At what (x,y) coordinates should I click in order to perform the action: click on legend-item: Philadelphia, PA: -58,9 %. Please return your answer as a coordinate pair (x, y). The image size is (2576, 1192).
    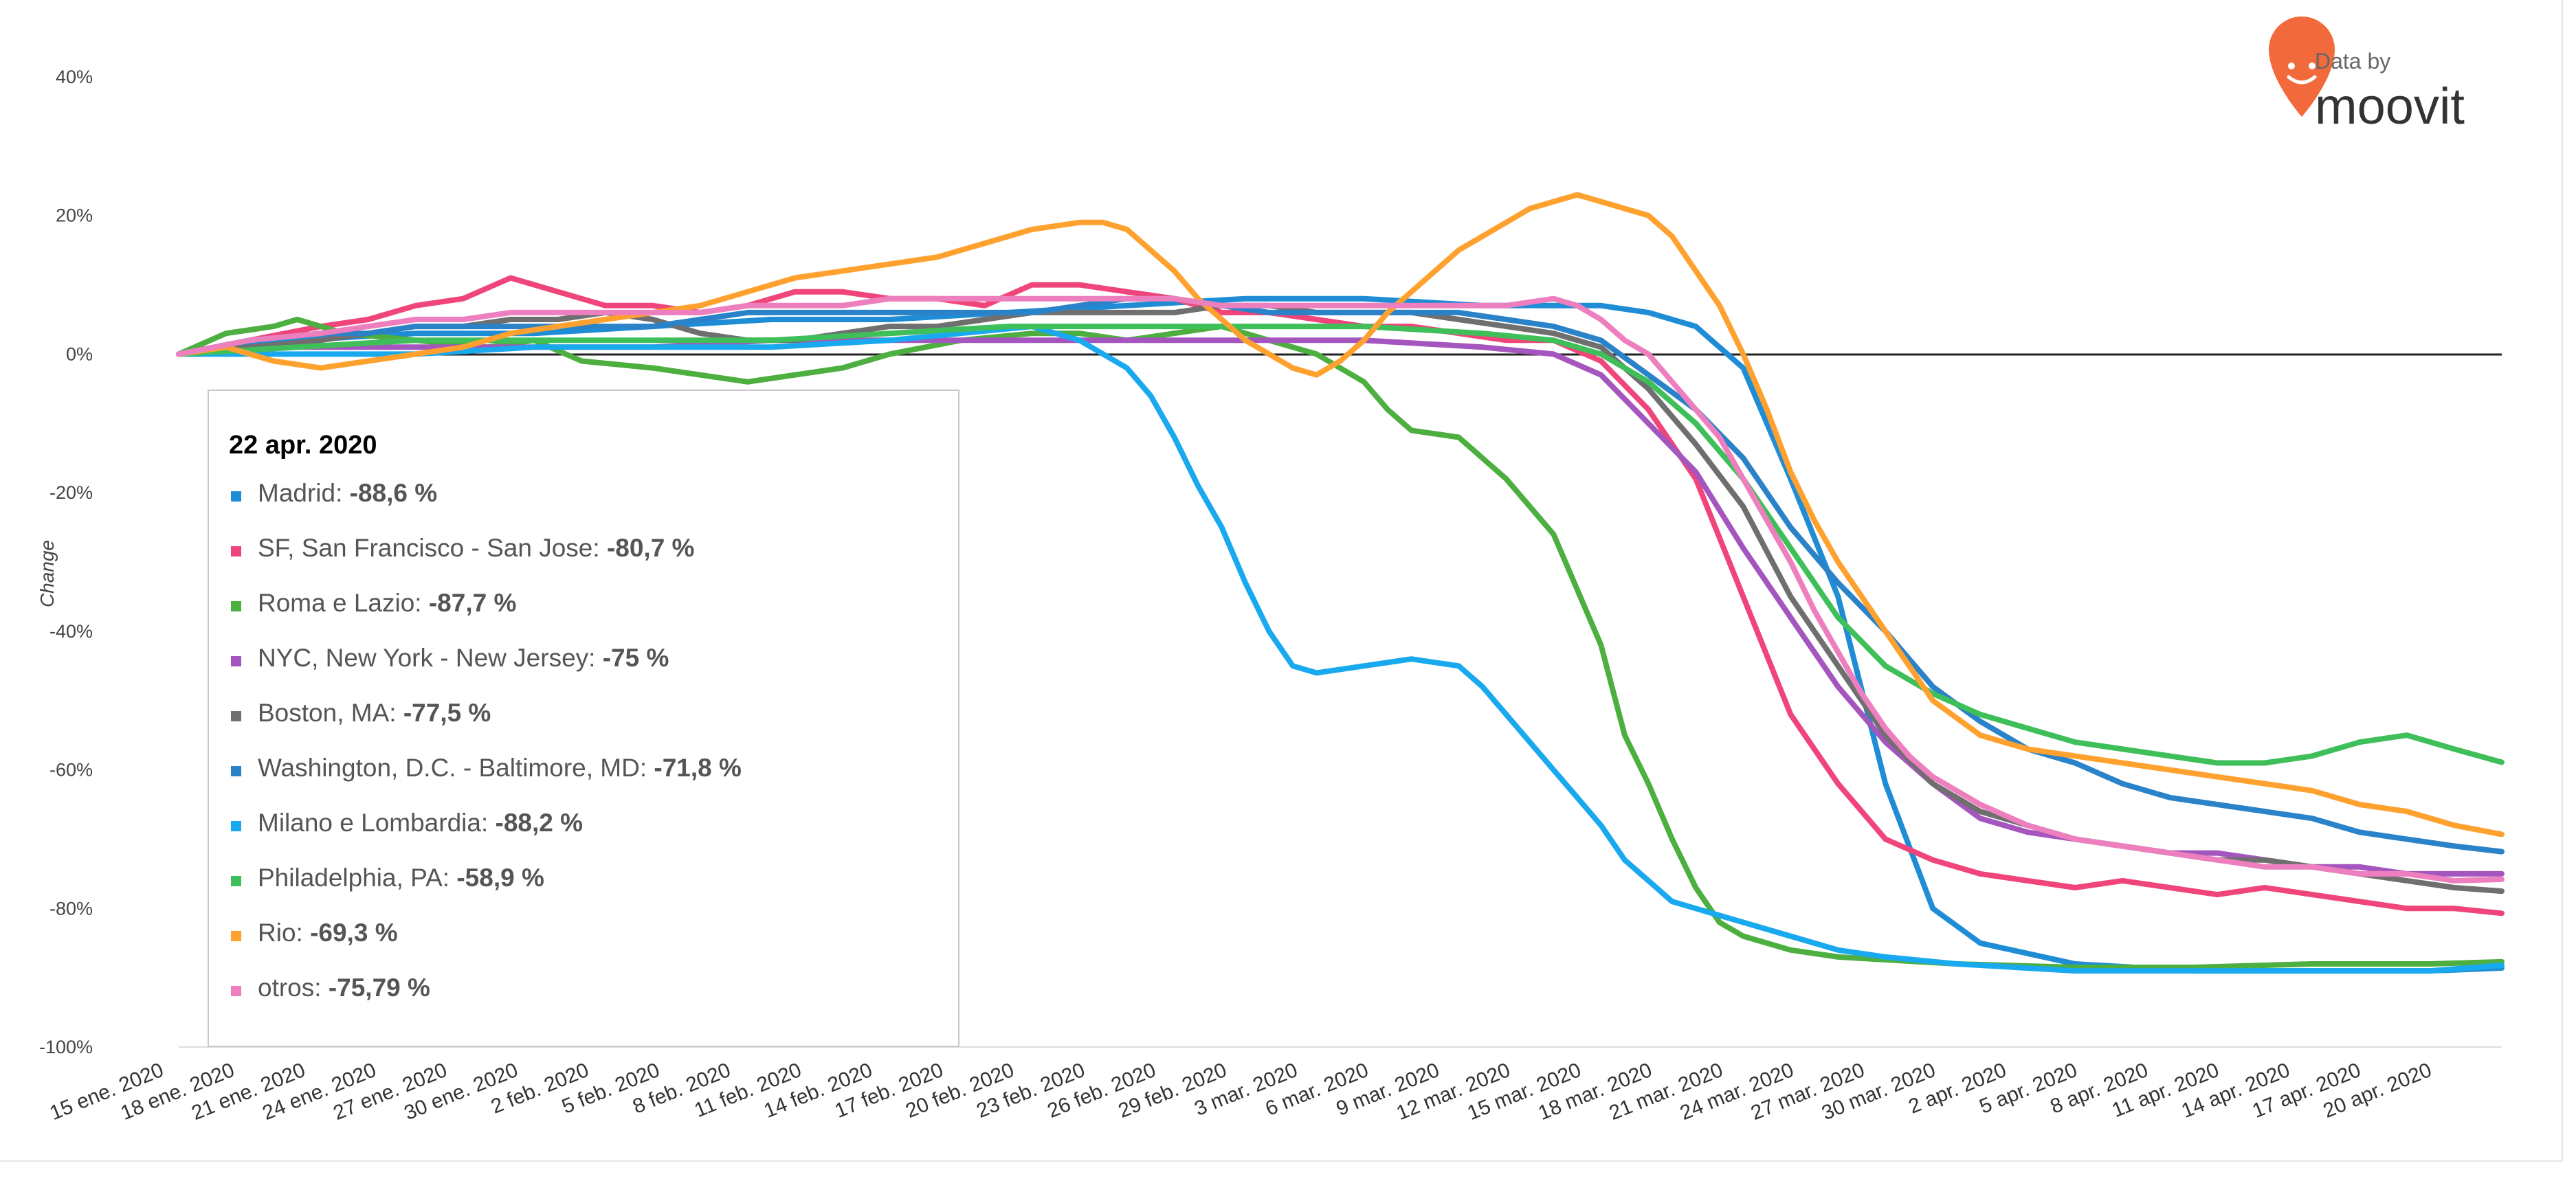
    Looking at the image, I should click on (401, 878).